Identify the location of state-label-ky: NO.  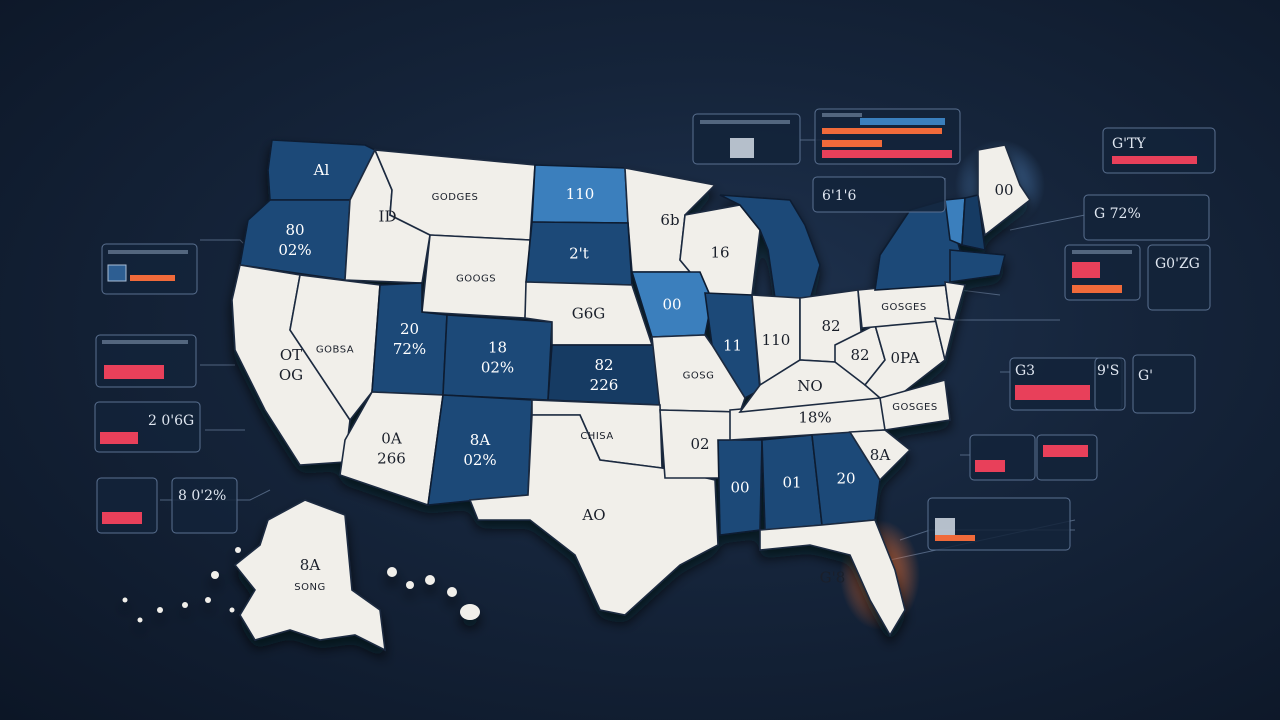
(809, 386).